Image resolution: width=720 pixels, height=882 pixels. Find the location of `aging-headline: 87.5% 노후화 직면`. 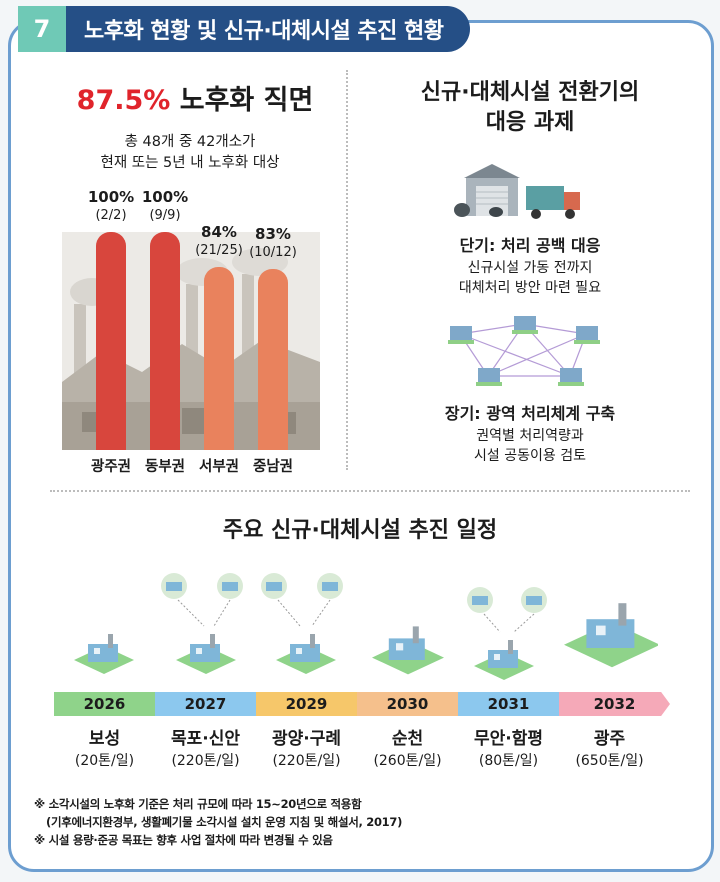

aging-headline: 87.5% 노후화 직면 is located at coordinates (195, 97).